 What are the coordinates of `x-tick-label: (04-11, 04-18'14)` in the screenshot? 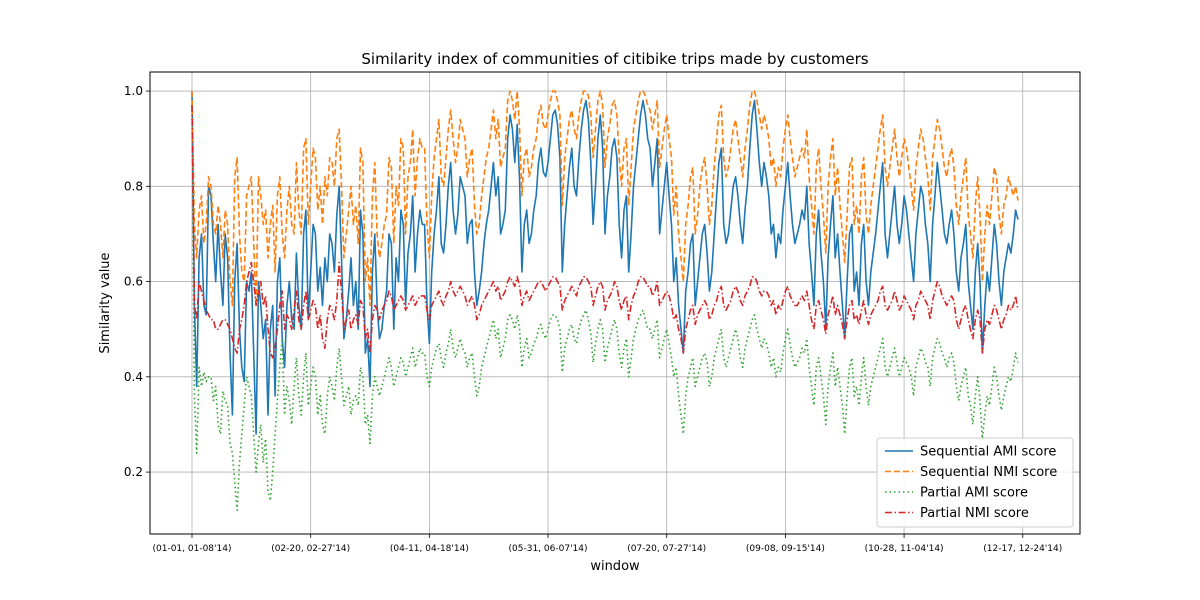 It's located at (429, 549).